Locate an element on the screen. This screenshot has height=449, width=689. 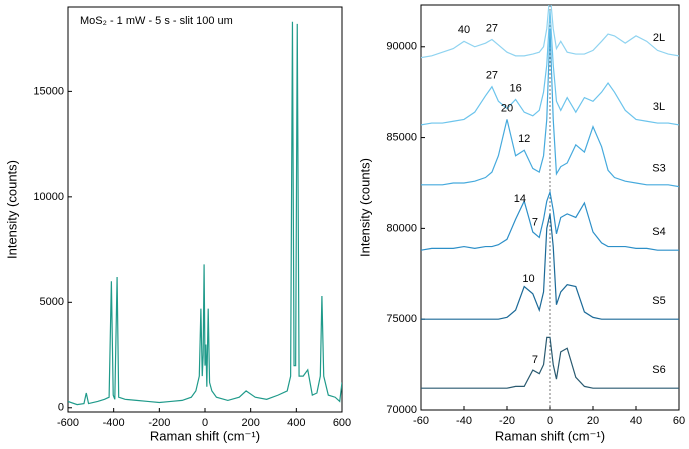
x-tick-label: 200 is located at coordinates (250, 423).